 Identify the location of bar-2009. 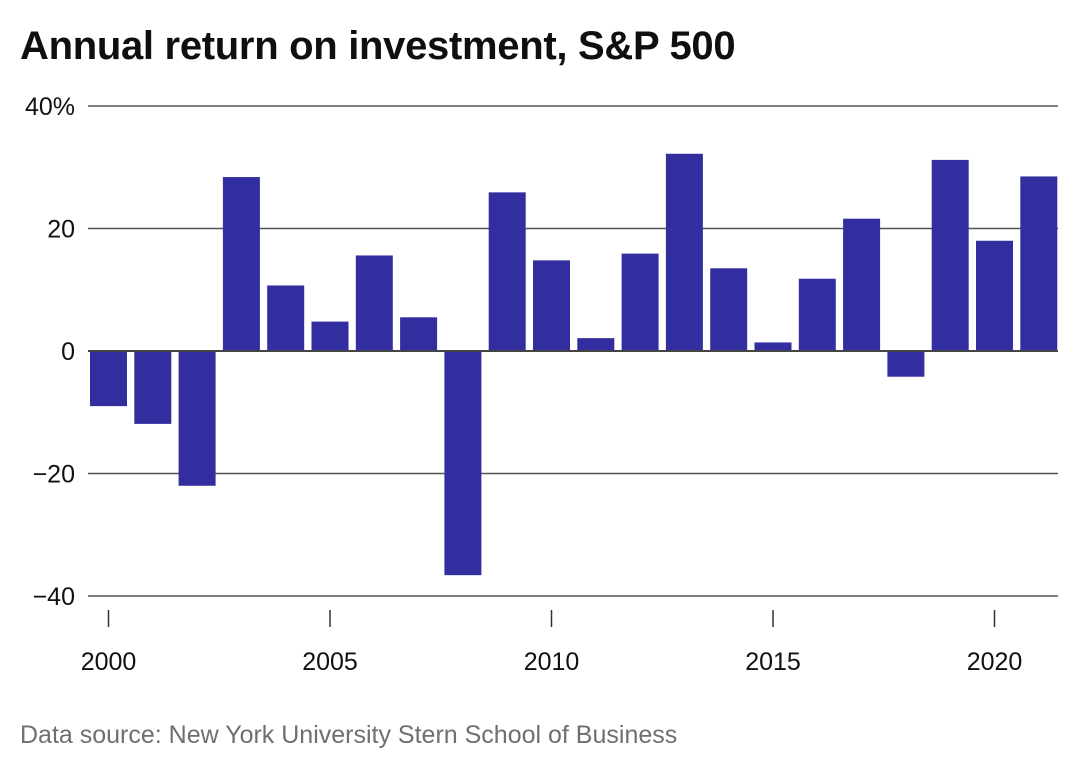
(507, 271).